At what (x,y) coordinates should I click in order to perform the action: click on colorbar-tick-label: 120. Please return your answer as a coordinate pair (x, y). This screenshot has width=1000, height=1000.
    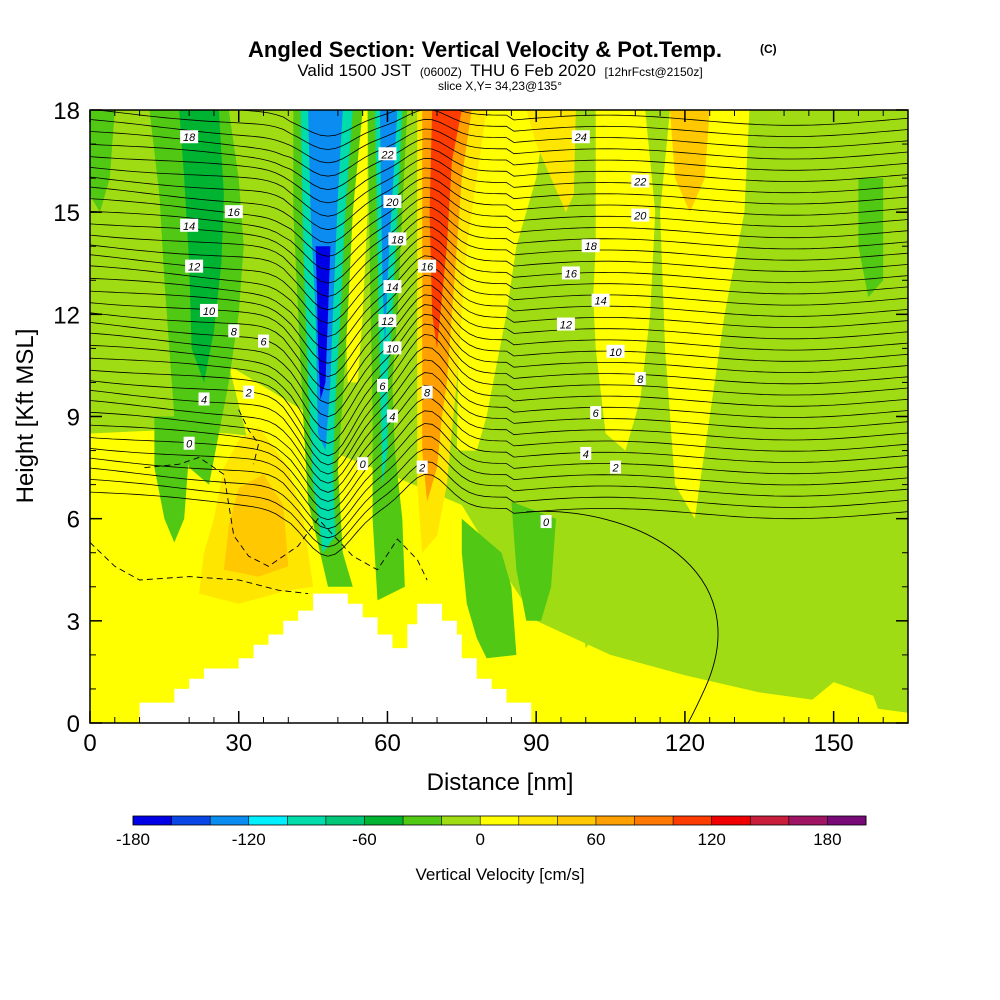
    Looking at the image, I should click on (711, 839).